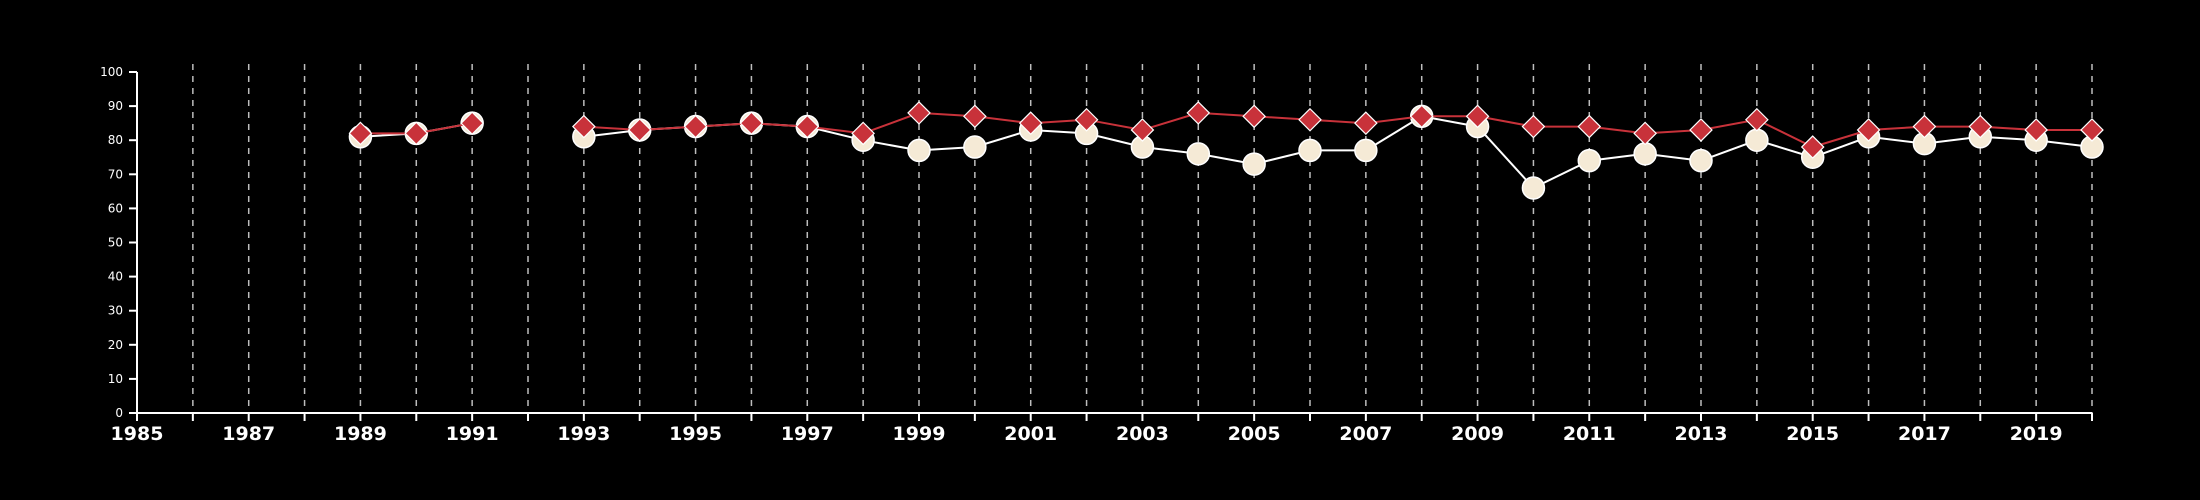  What do you see at coordinates (1589, 434) in the screenshot?
I see `x-tick-label: 2011` at bounding box center [1589, 434].